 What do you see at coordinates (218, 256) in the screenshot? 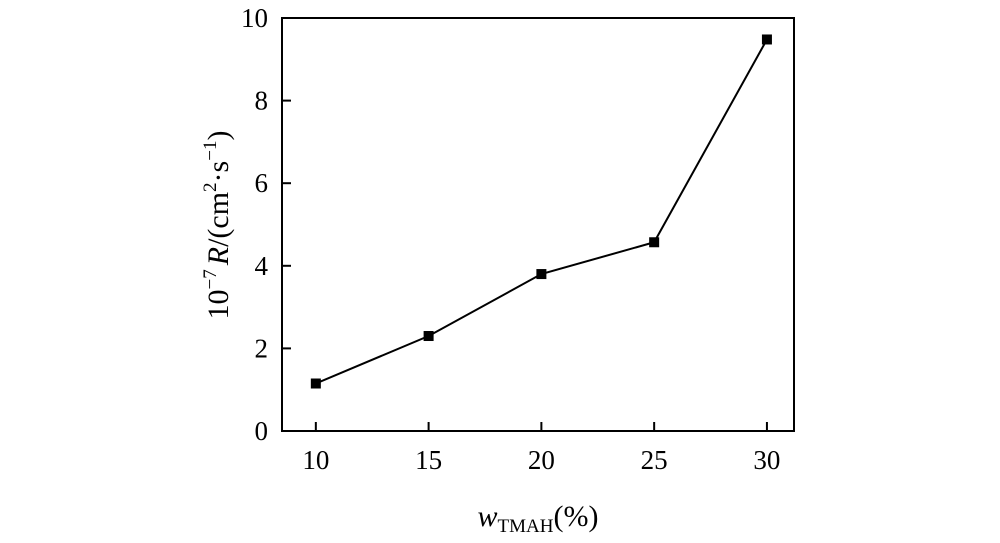
I see `y-axis-symbol: R` at bounding box center [218, 256].